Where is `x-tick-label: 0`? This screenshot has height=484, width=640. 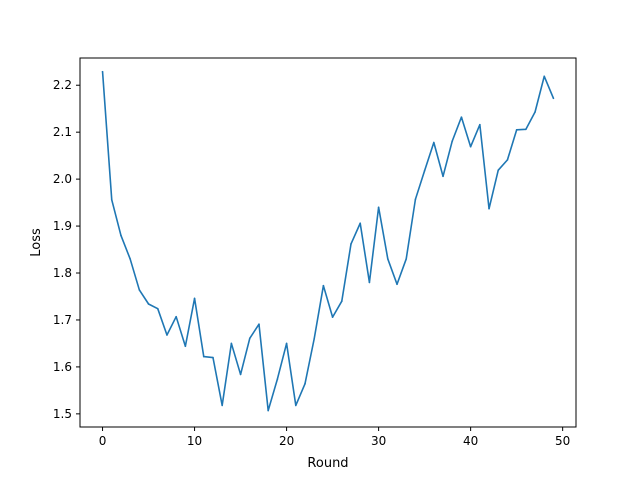
x-tick-label: 0 is located at coordinates (103, 441).